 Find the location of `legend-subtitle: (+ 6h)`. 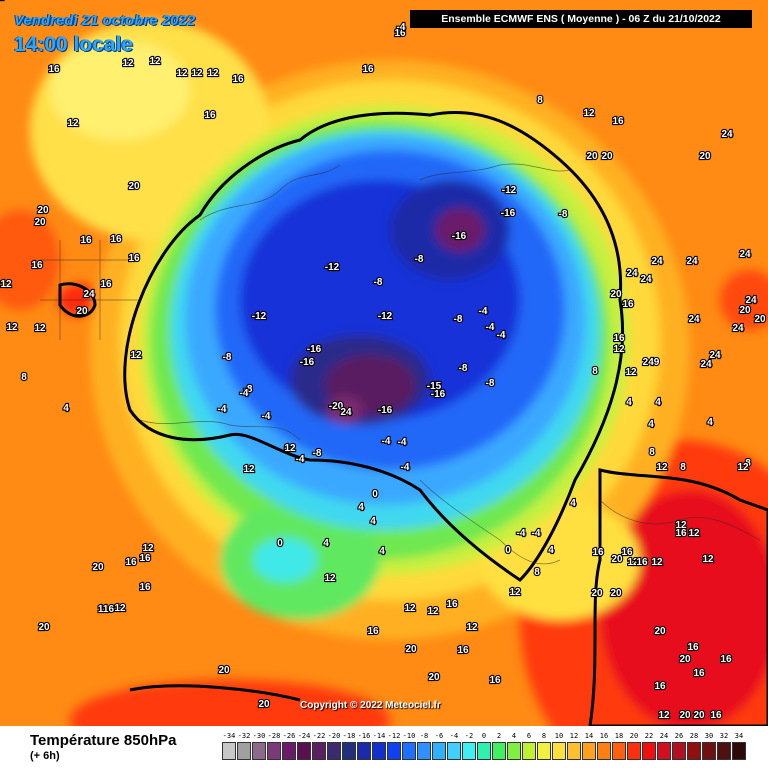

legend-subtitle: (+ 6h) is located at coordinates (45, 756).